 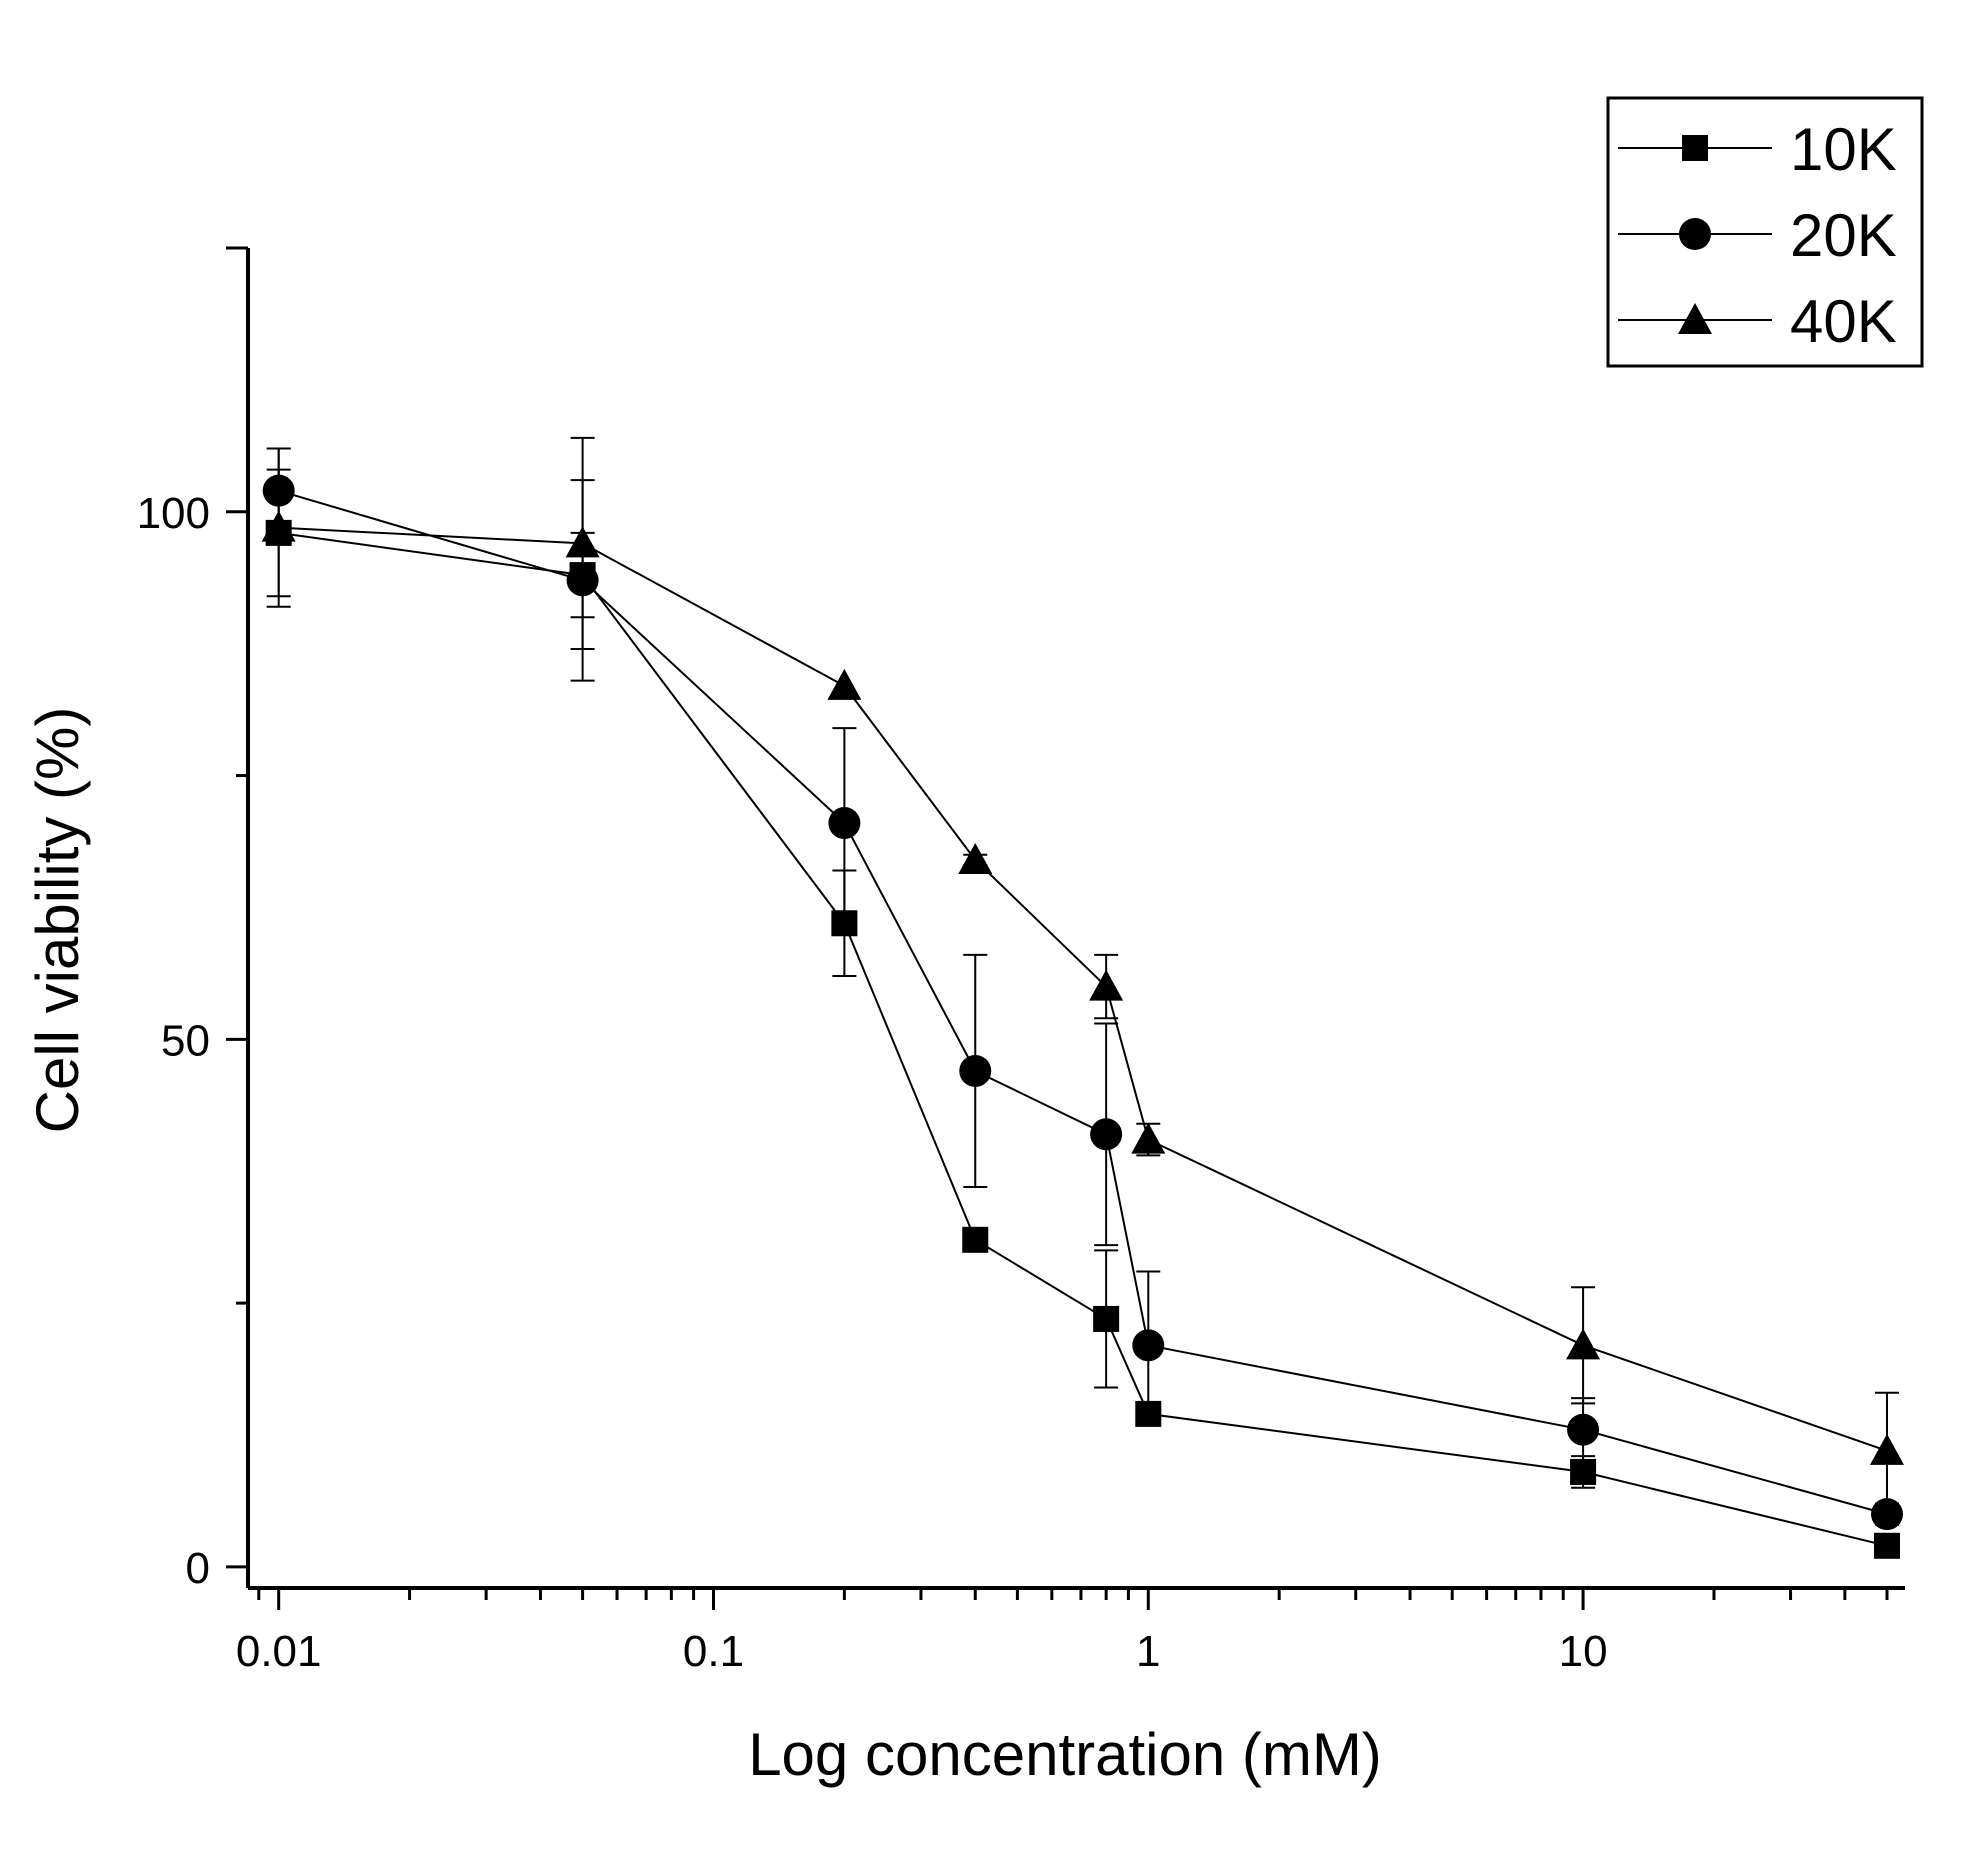 I want to click on x-tick-label: 0.1, so click(x=713, y=1651).